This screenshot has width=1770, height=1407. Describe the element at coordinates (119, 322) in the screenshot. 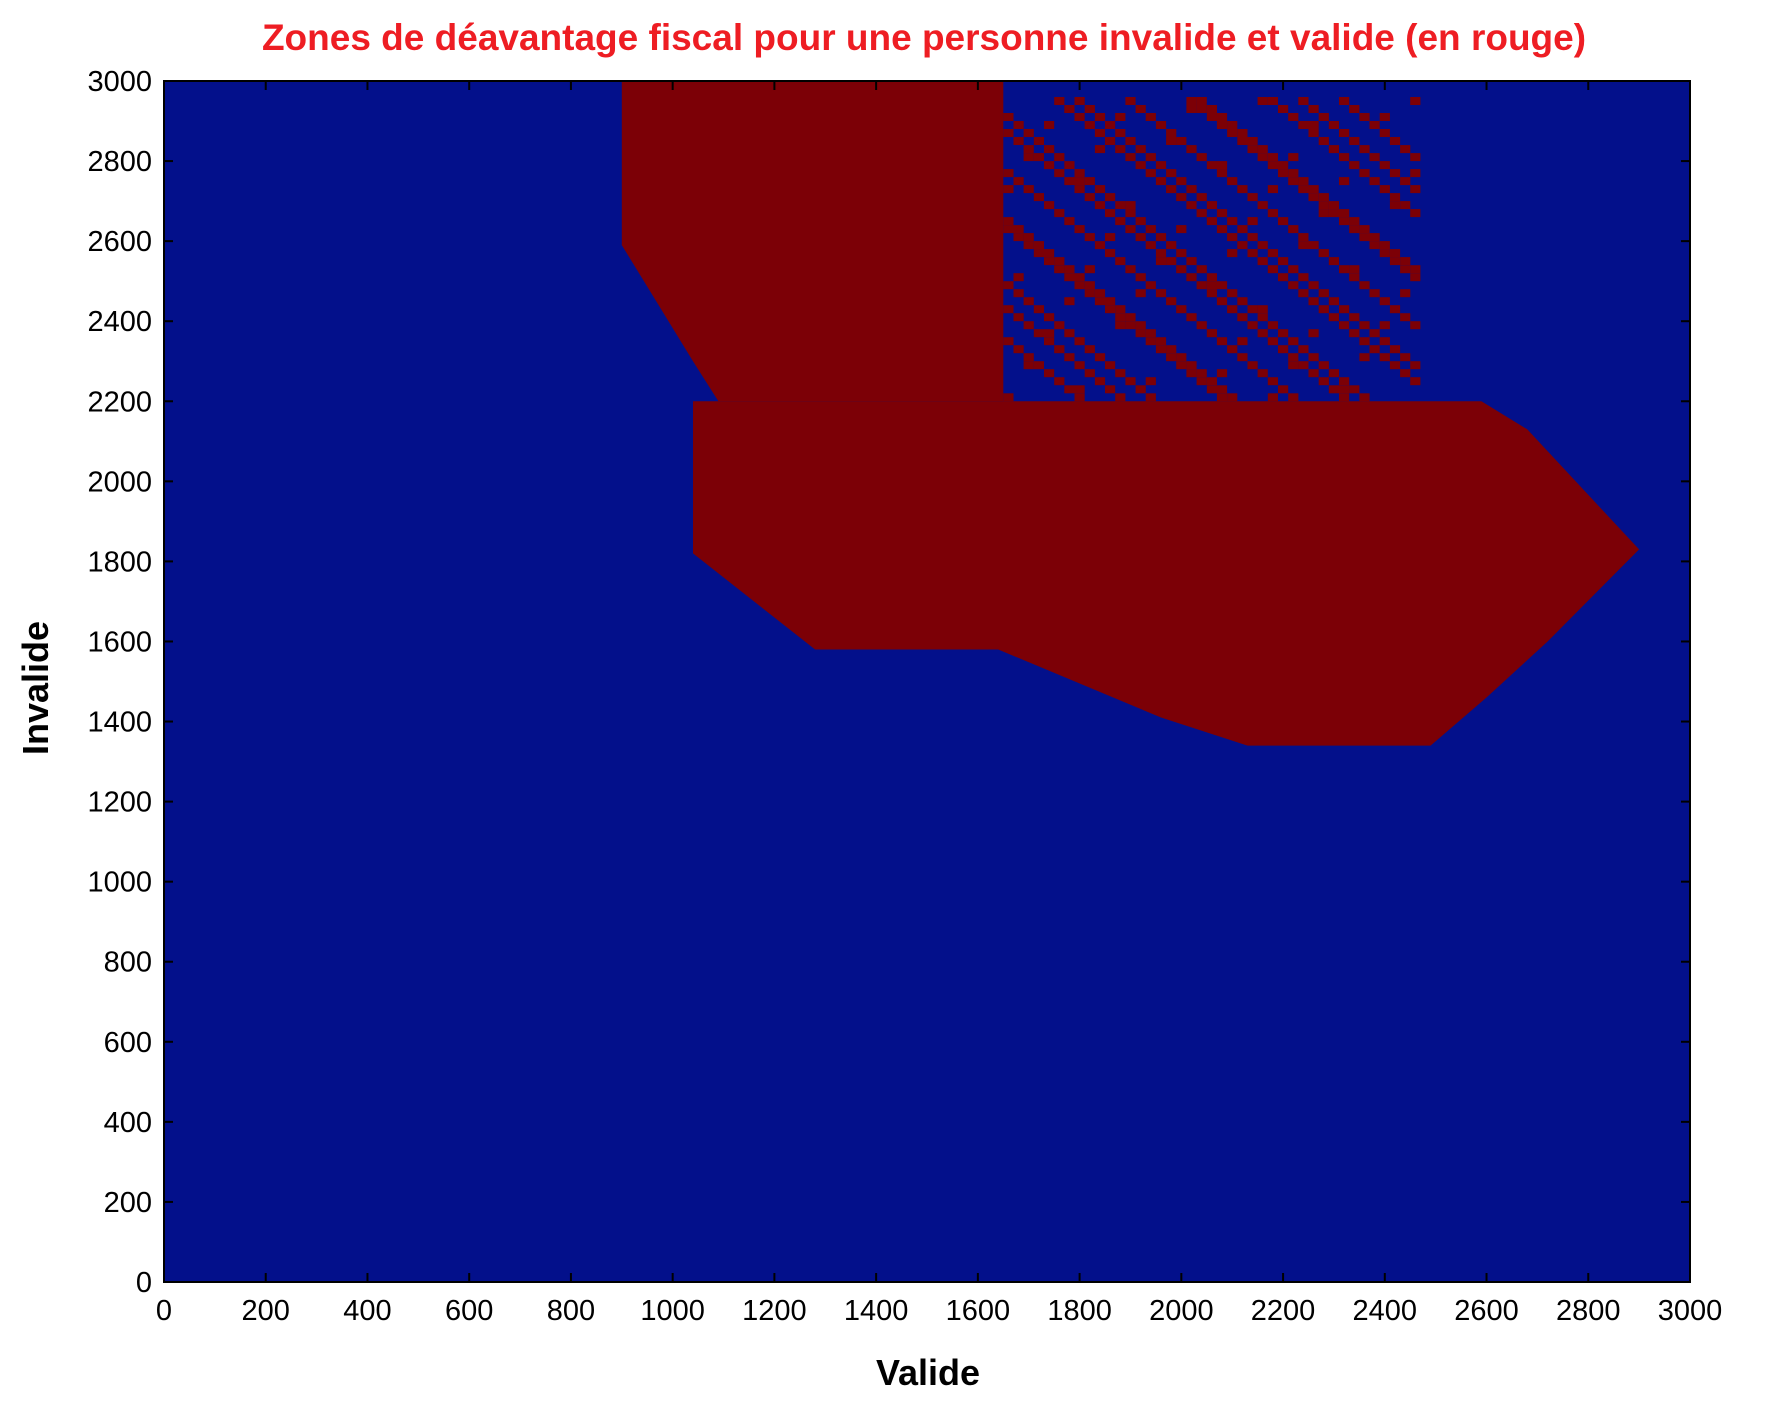

I see `y-tick-label: 2400` at that location.